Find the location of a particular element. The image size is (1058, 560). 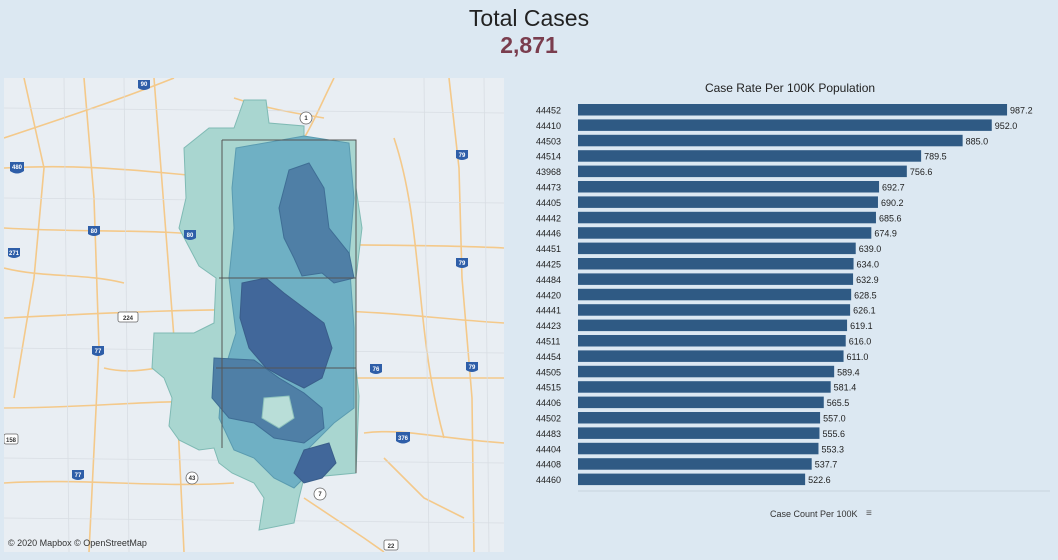

highway-shield-79-north is located at coordinates (462, 155).